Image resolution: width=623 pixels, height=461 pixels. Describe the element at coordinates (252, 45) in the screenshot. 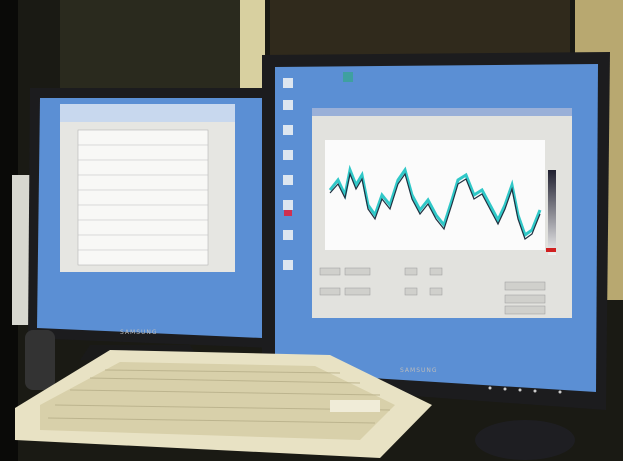

I see `window-frame` at that location.